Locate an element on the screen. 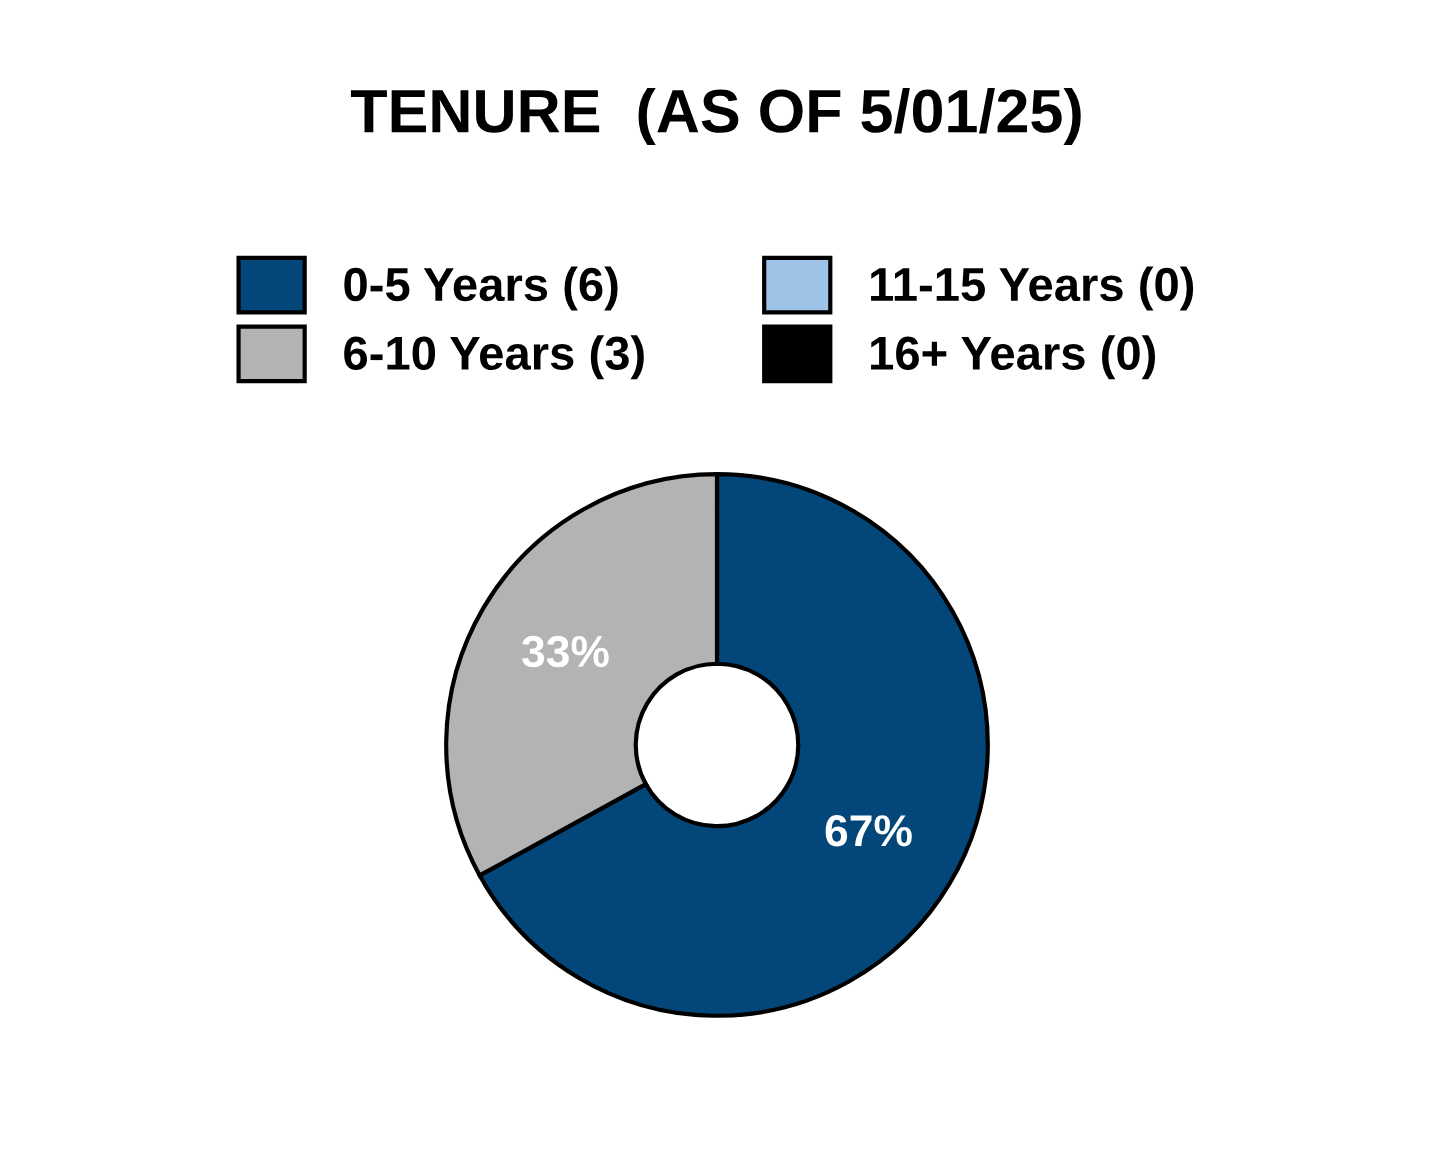  legend-label: 0-5 Years (6) is located at coordinates (481, 288).